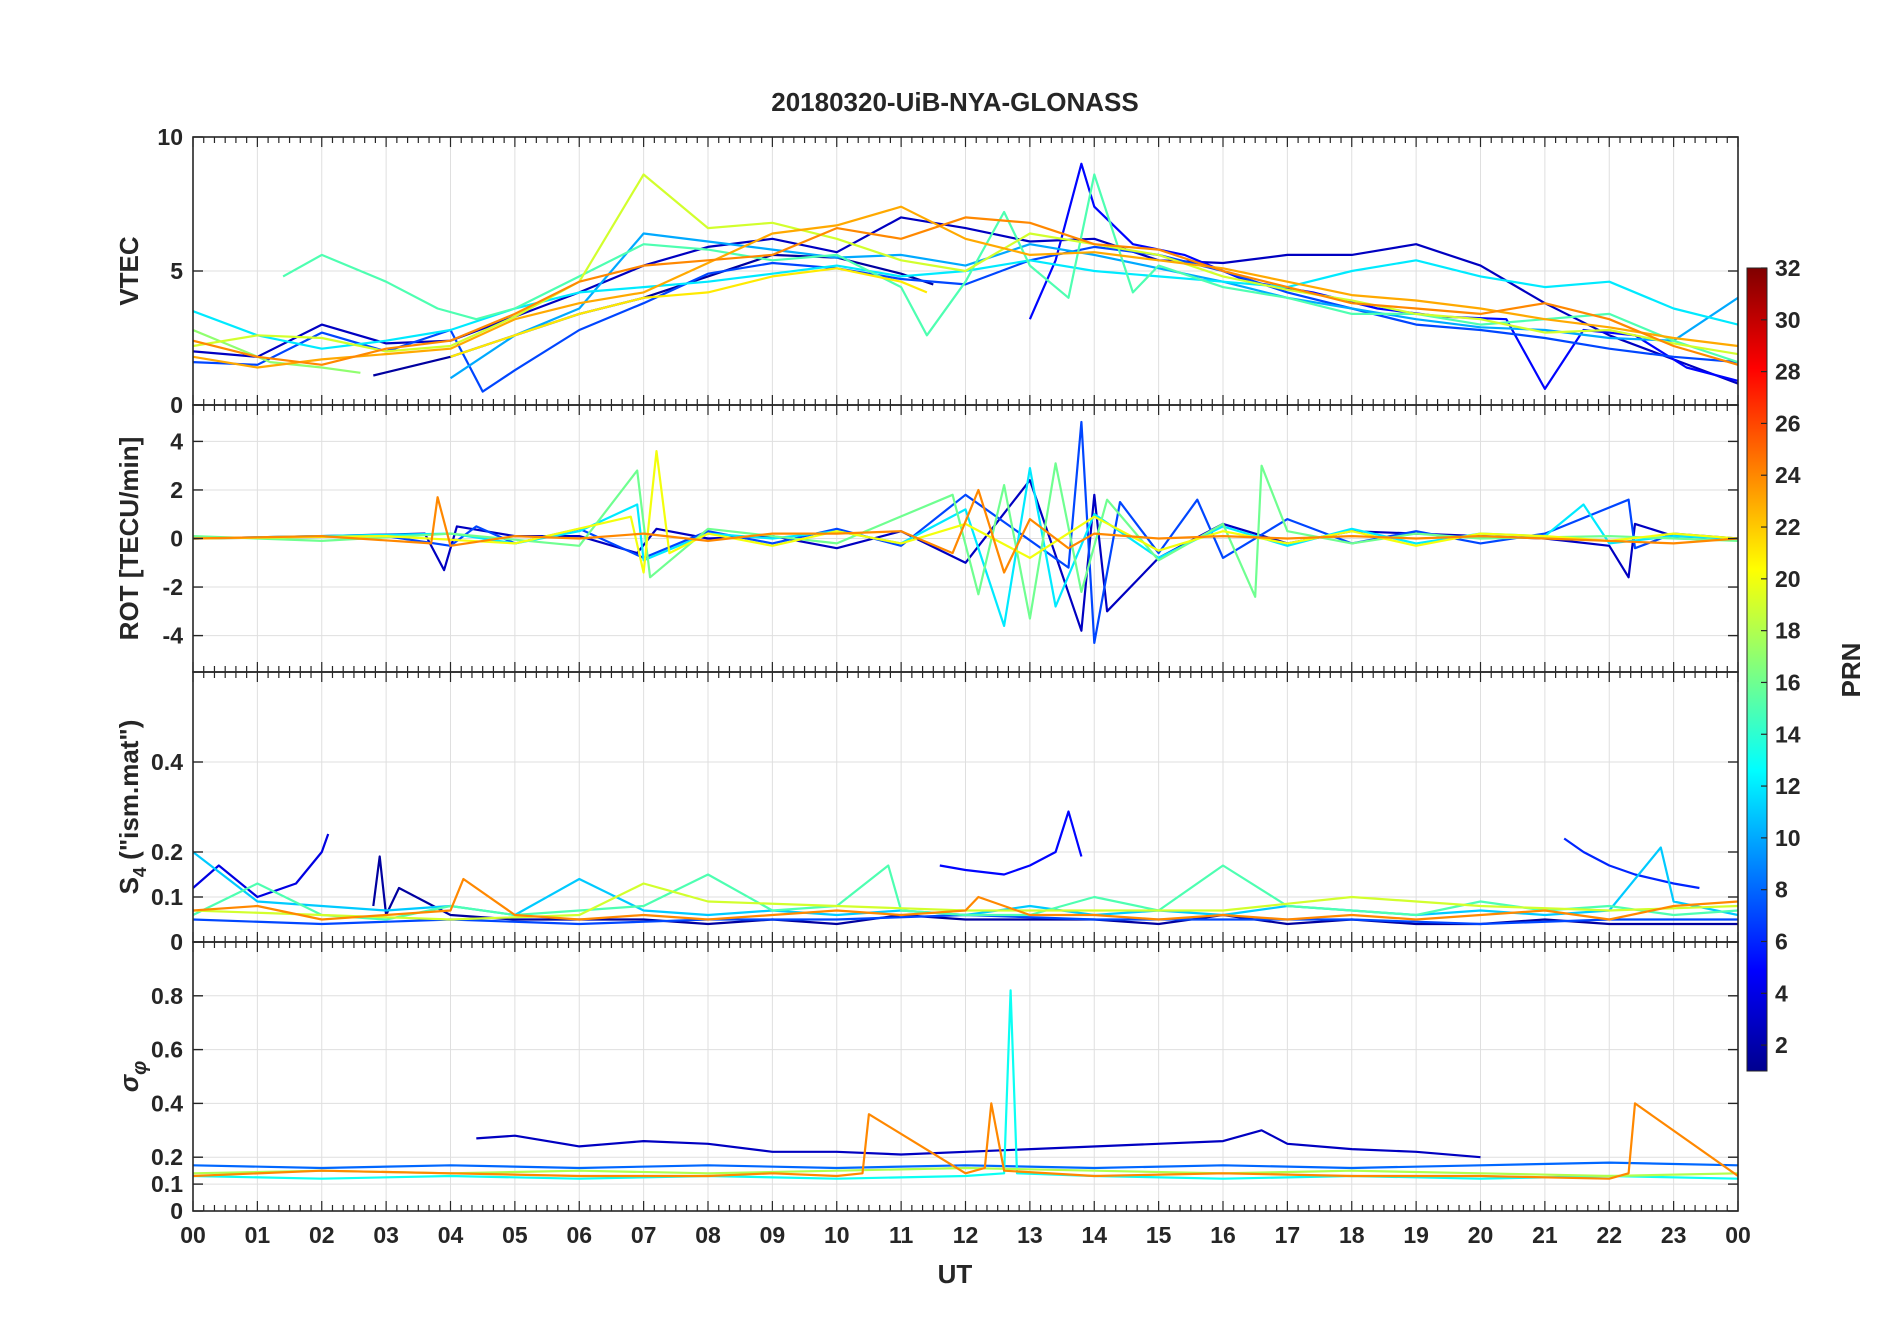  What do you see at coordinates (1788, 372) in the screenshot?
I see `colorbar-tick-label: 28` at bounding box center [1788, 372].